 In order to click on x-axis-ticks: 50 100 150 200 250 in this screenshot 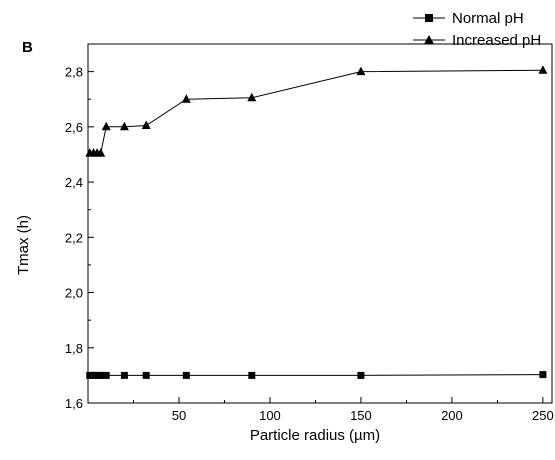, I will do `click(343, 410)`.